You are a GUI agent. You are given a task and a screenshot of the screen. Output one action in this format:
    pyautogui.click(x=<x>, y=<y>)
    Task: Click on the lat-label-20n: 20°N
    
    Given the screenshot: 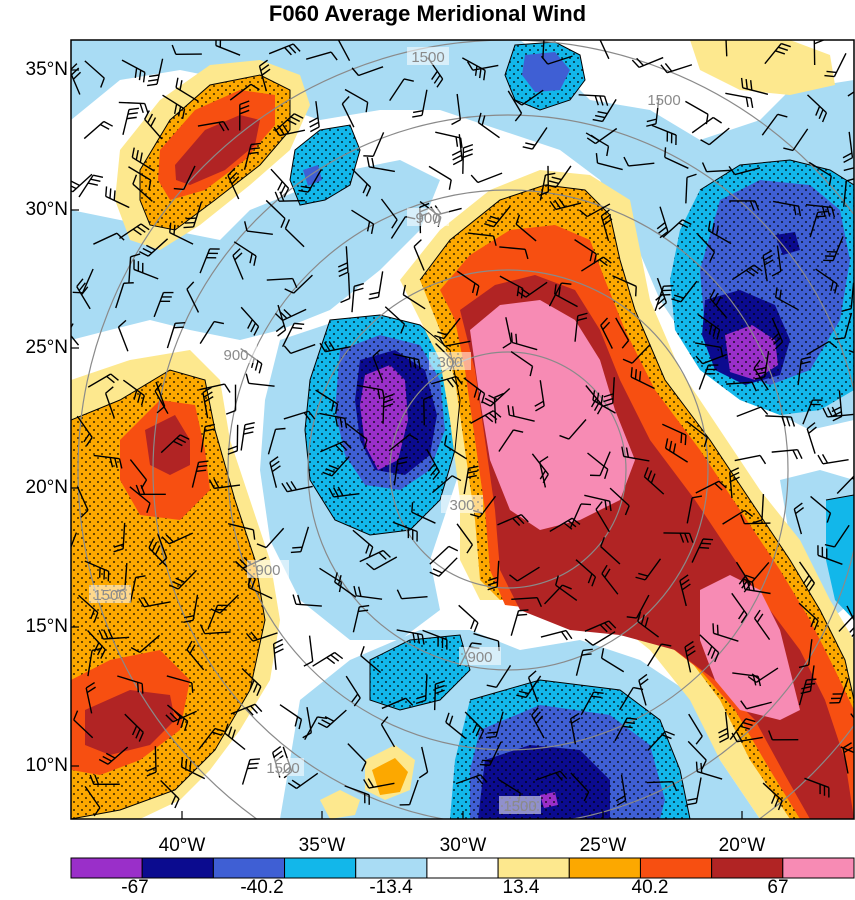 What is the action you would take?
    pyautogui.click(x=46, y=487)
    